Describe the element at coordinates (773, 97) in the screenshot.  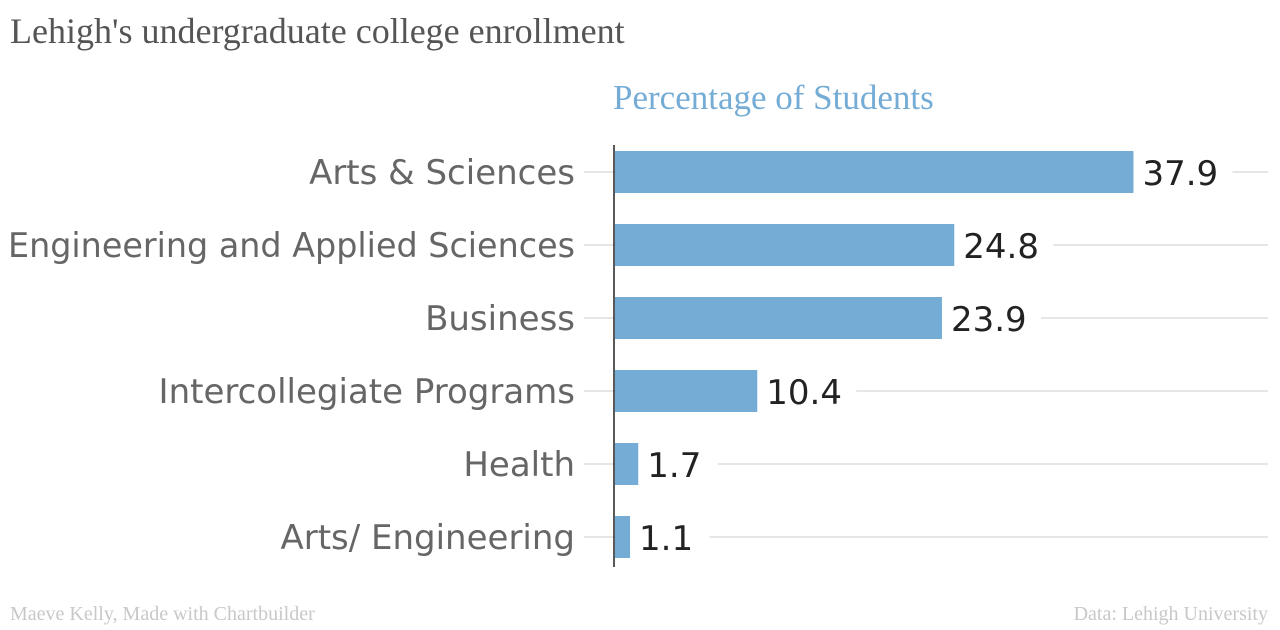
I see `series-title: Percentage of Students` at that location.